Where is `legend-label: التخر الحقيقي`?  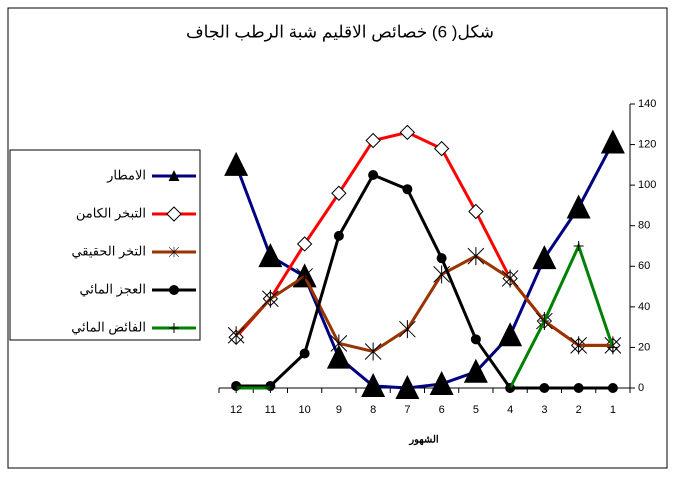 legend-label: التخر الحقيقي is located at coordinates (108, 251).